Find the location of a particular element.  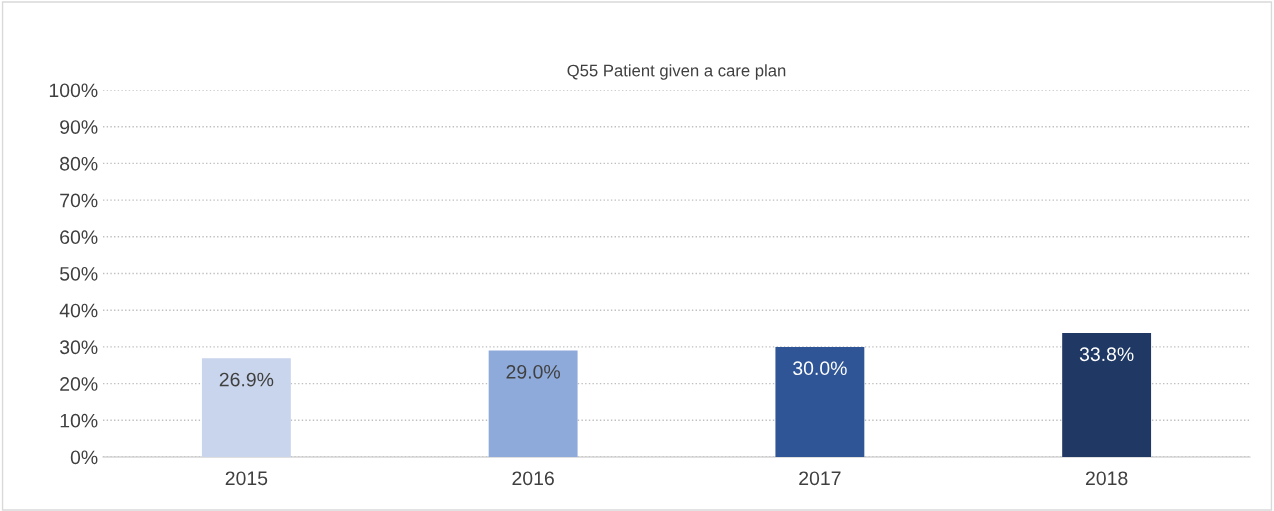

data-label: 30.0% is located at coordinates (820, 368).